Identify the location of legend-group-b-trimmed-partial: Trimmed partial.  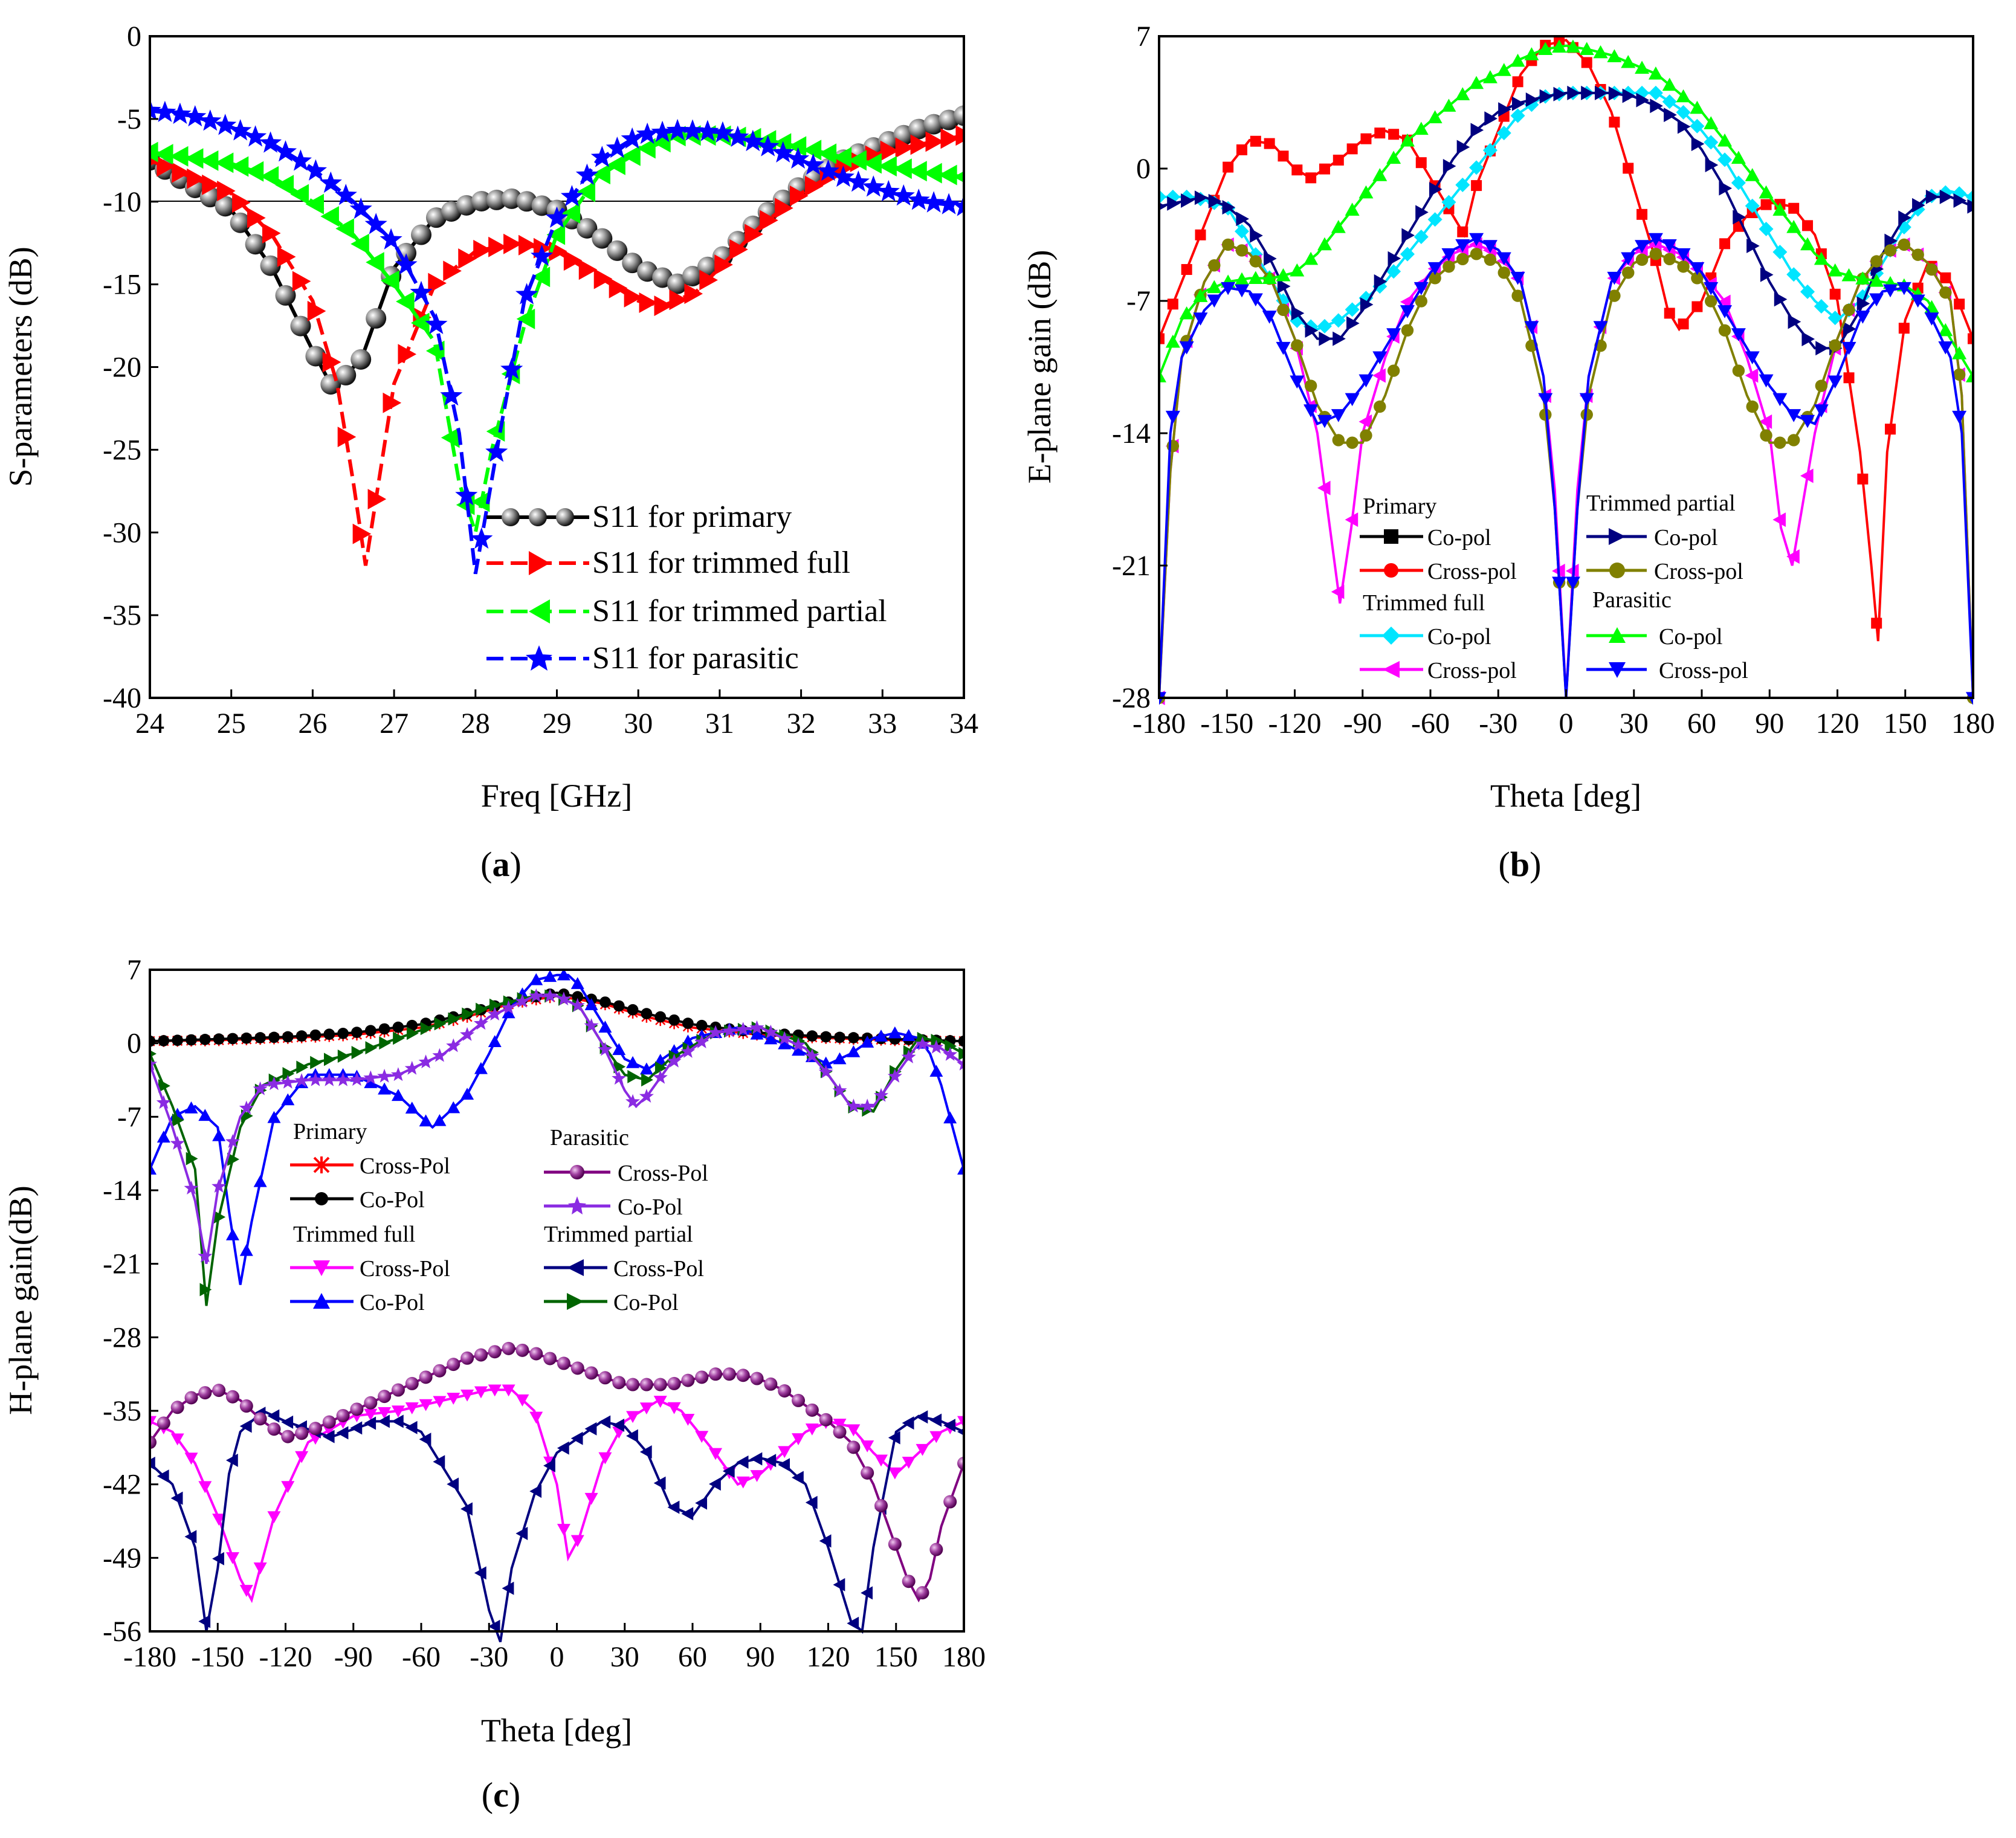
(1661, 503).